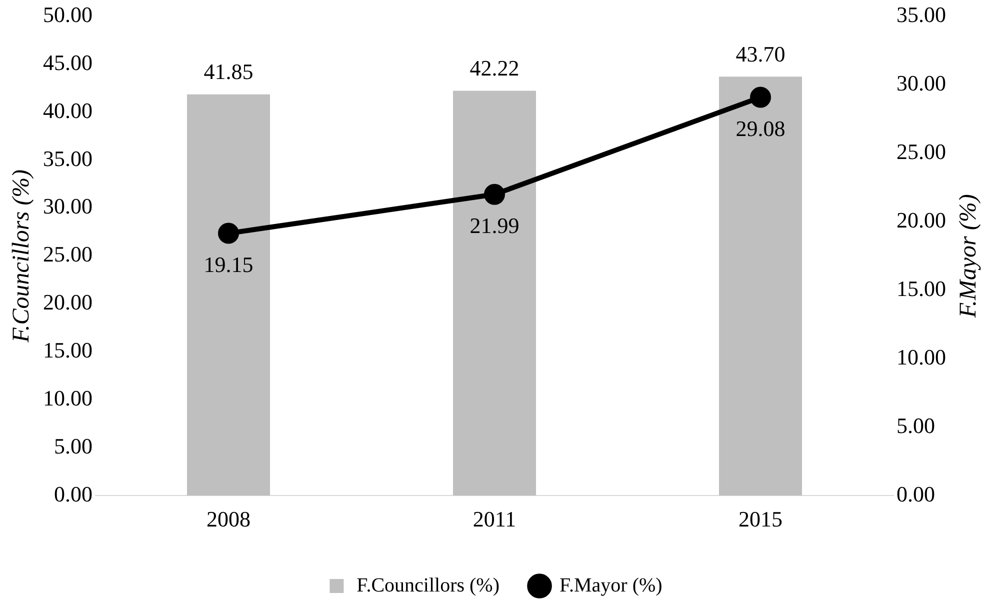  What do you see at coordinates (921, 219) in the screenshot?
I see `y2-tick-label: 20.00` at bounding box center [921, 219].